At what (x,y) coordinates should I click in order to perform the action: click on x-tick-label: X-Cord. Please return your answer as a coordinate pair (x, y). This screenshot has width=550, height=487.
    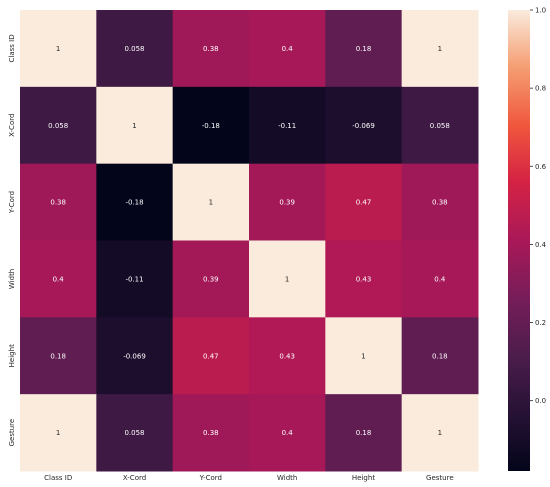
    Looking at the image, I should click on (134, 478).